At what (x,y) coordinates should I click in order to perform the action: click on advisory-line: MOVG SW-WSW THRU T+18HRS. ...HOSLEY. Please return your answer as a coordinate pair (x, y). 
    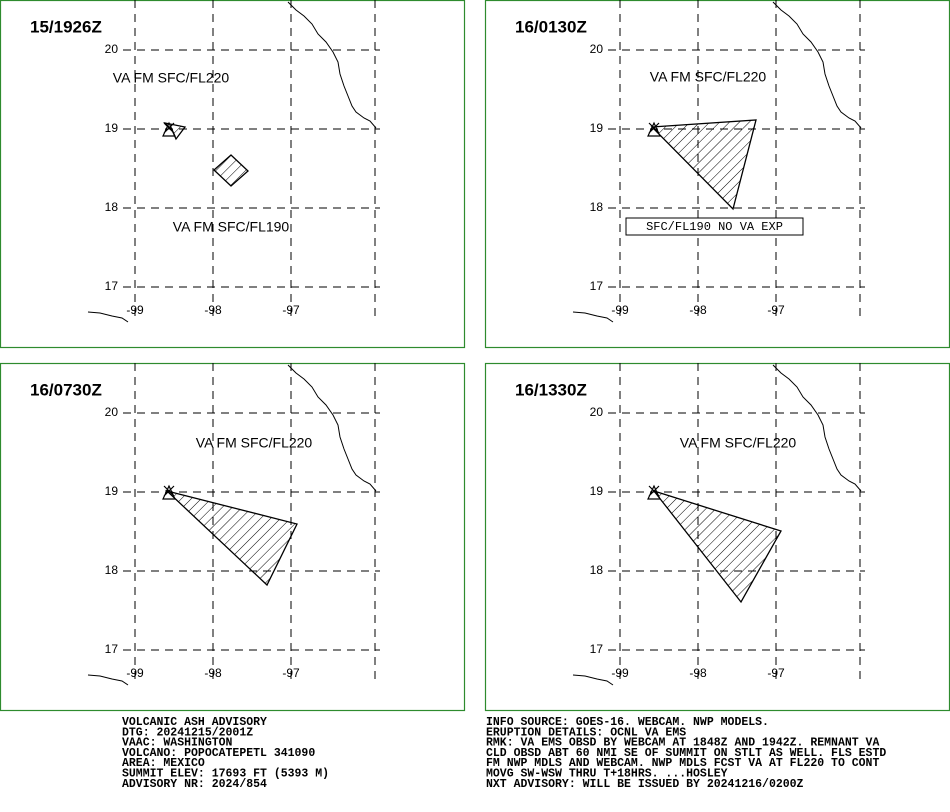
    Looking at the image, I should click on (607, 774).